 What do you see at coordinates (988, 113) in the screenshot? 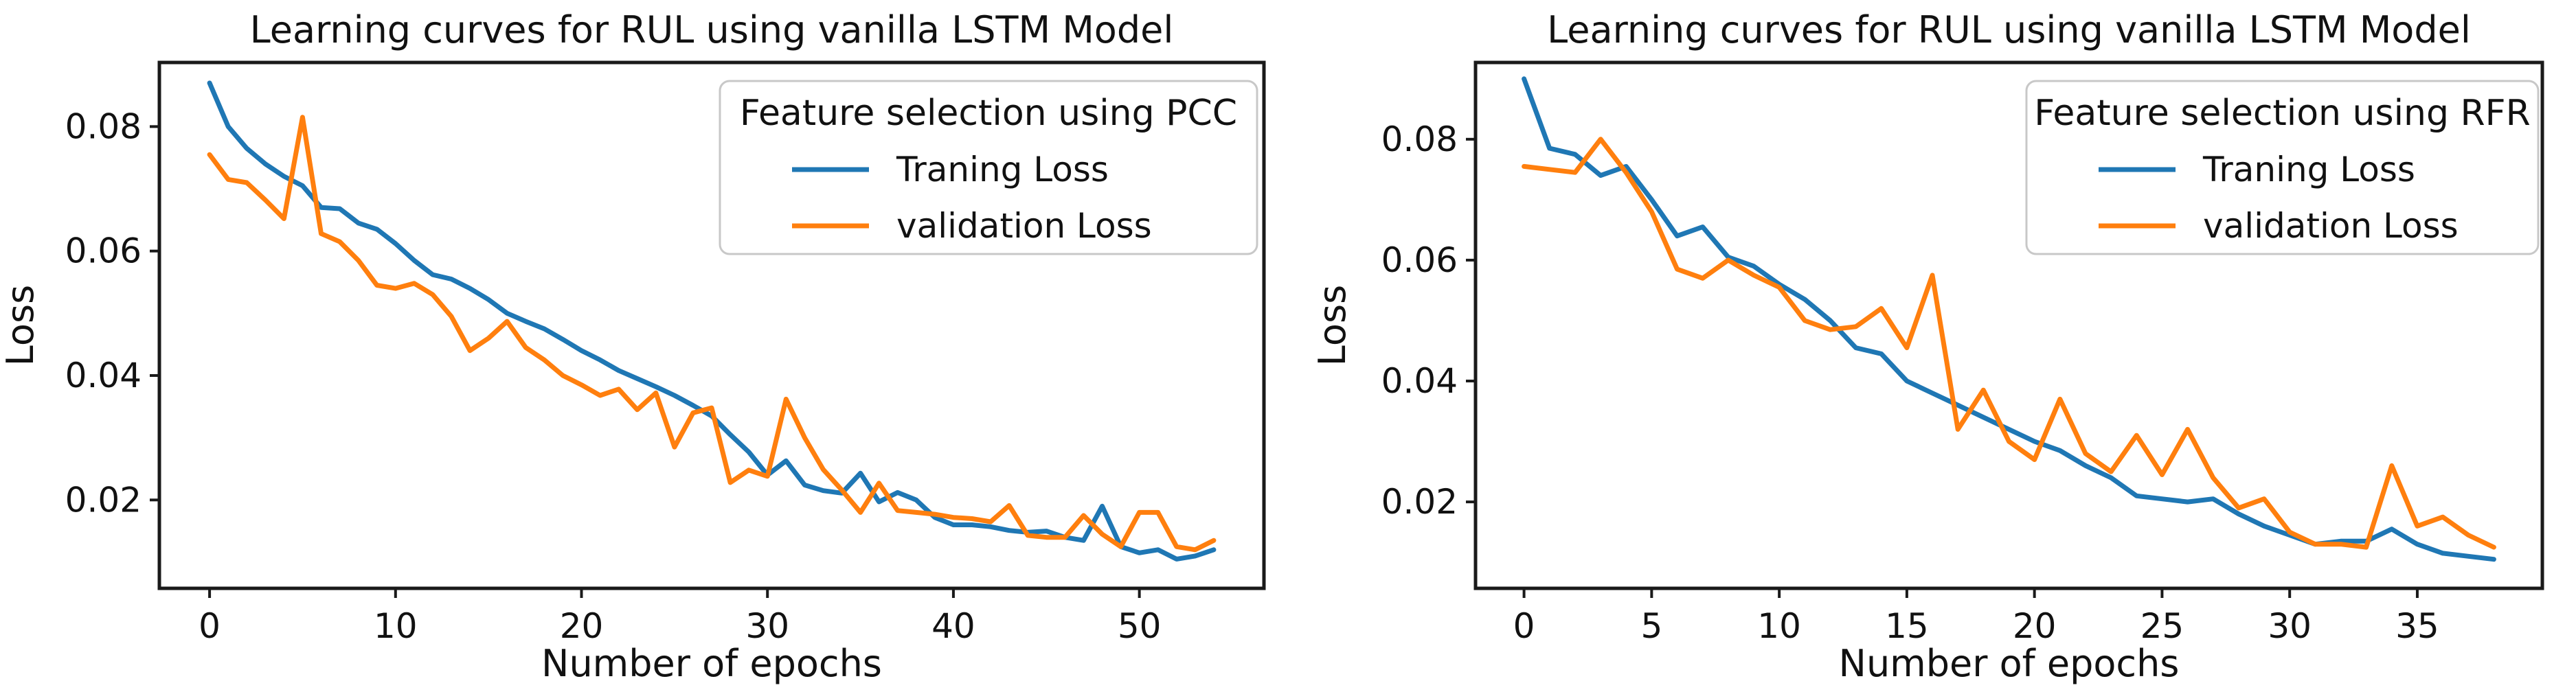
I see `legend-title: Feature selection using PCC` at bounding box center [988, 113].